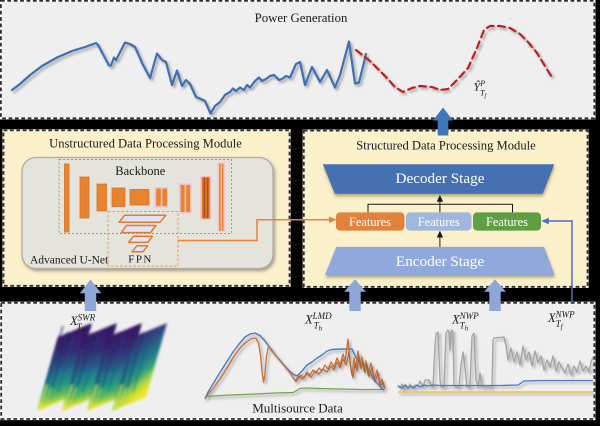  Describe the element at coordinates (140, 260) in the screenshot. I see `svg-text: FPN` at that location.